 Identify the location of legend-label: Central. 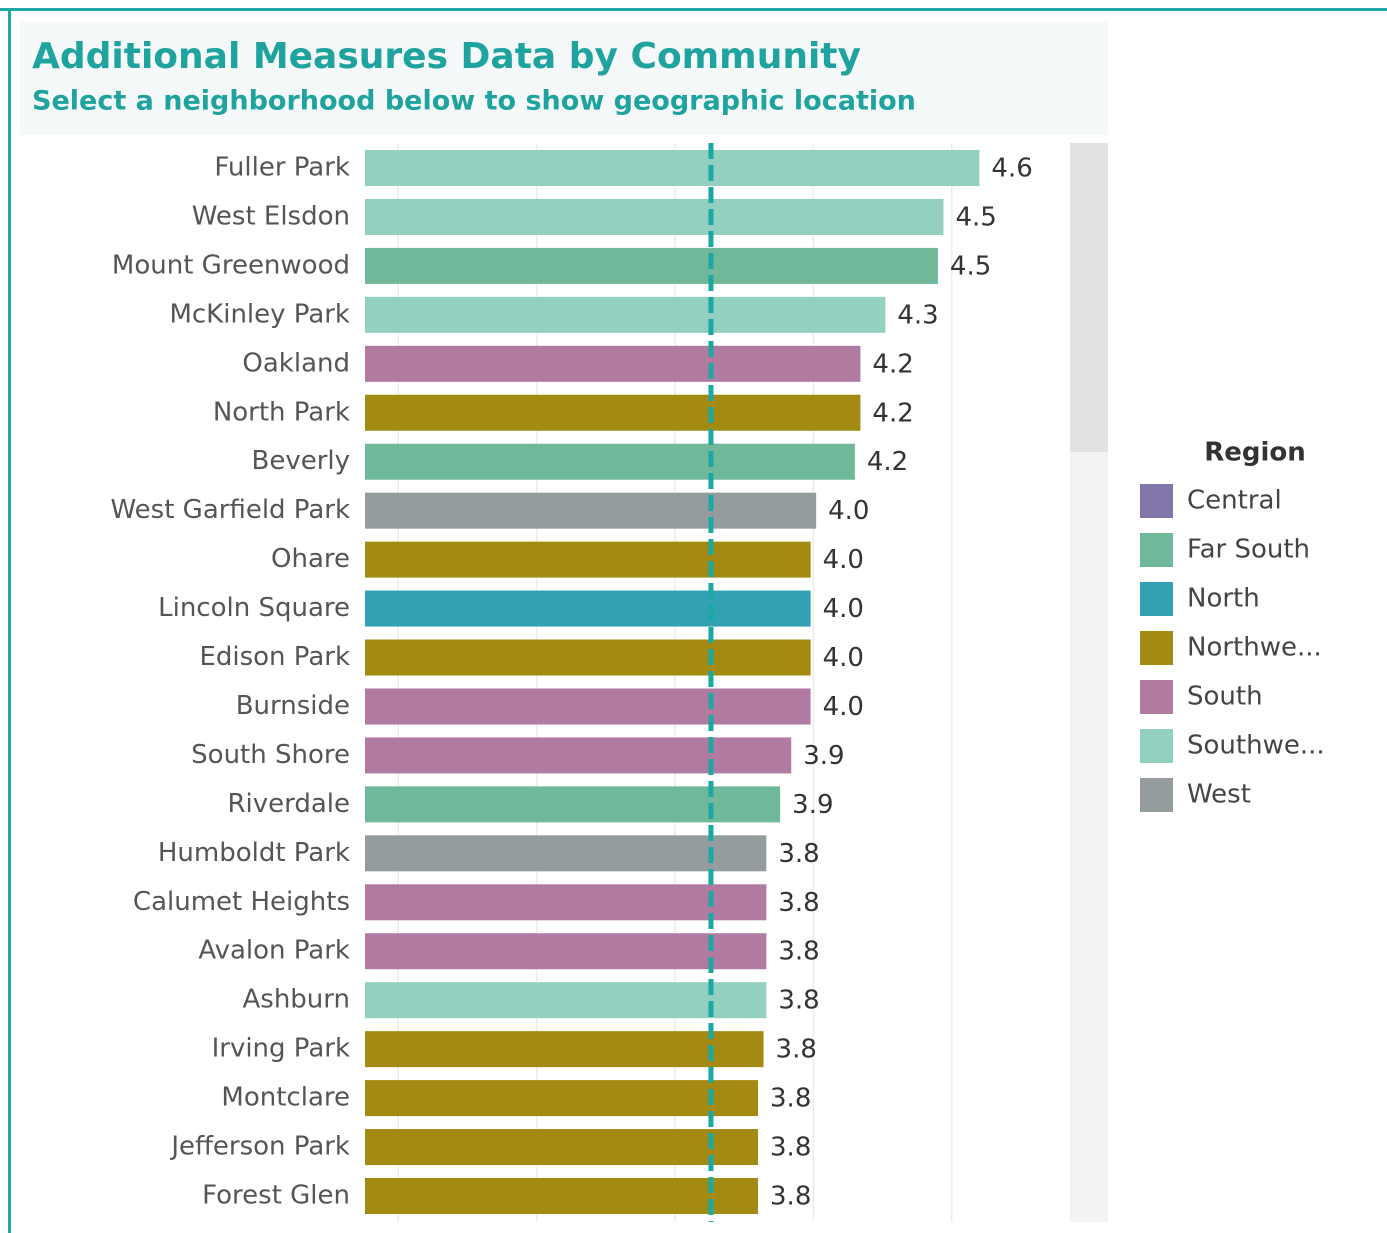
(1234, 501).